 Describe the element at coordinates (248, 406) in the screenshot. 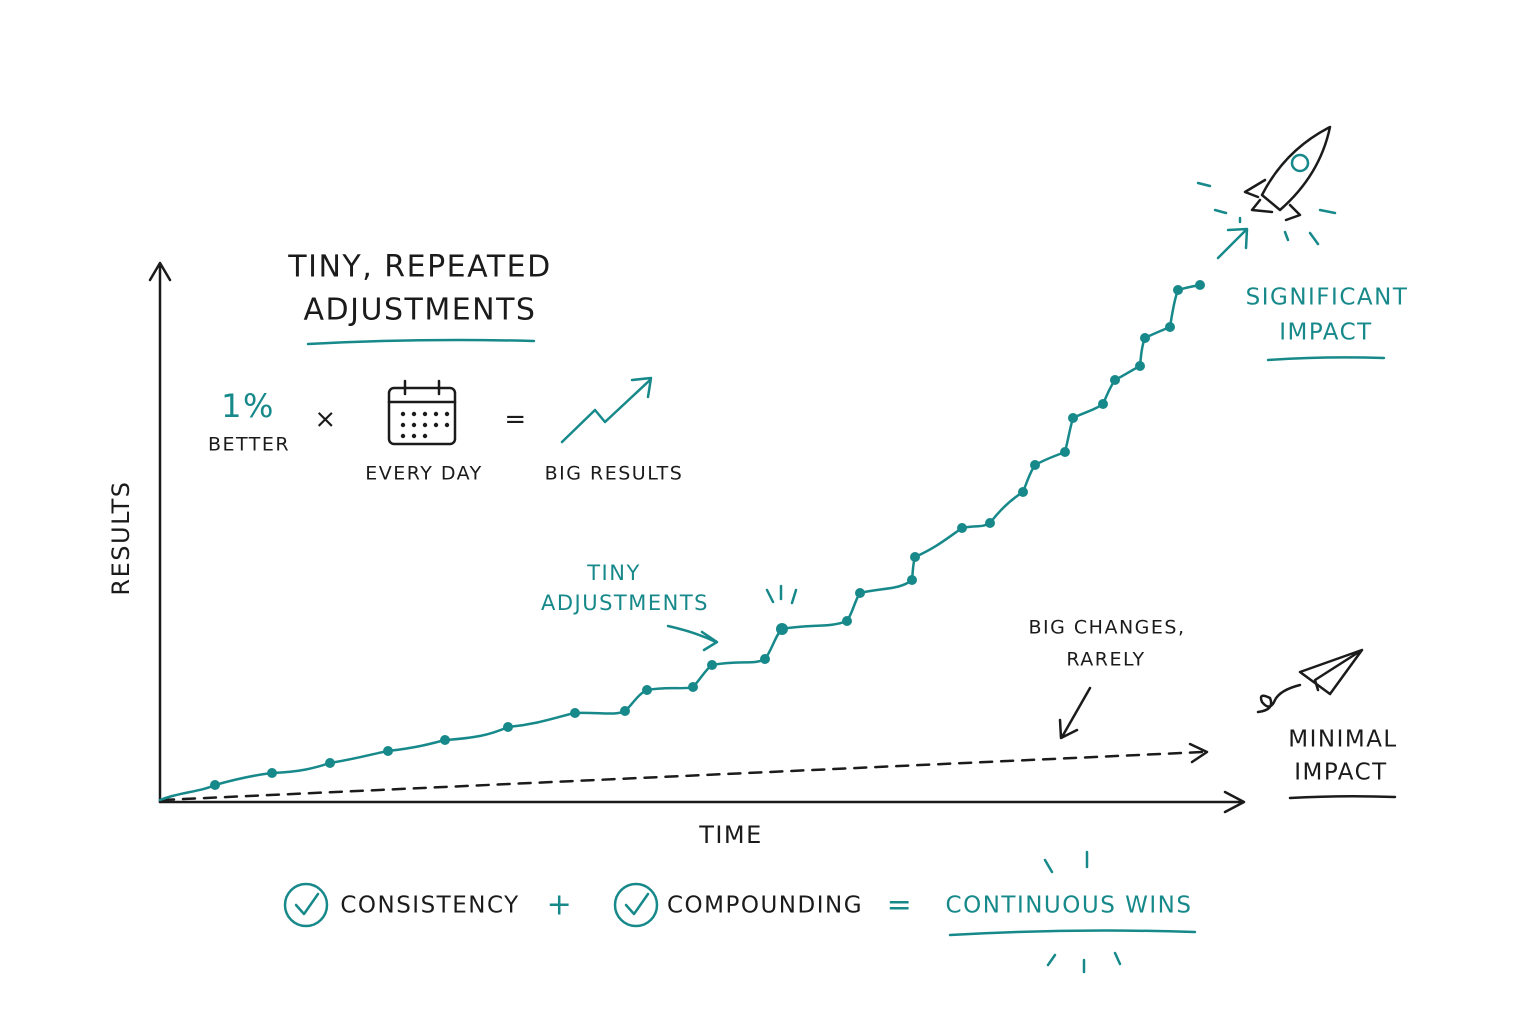

I see `formula-percent: 1%` at that location.